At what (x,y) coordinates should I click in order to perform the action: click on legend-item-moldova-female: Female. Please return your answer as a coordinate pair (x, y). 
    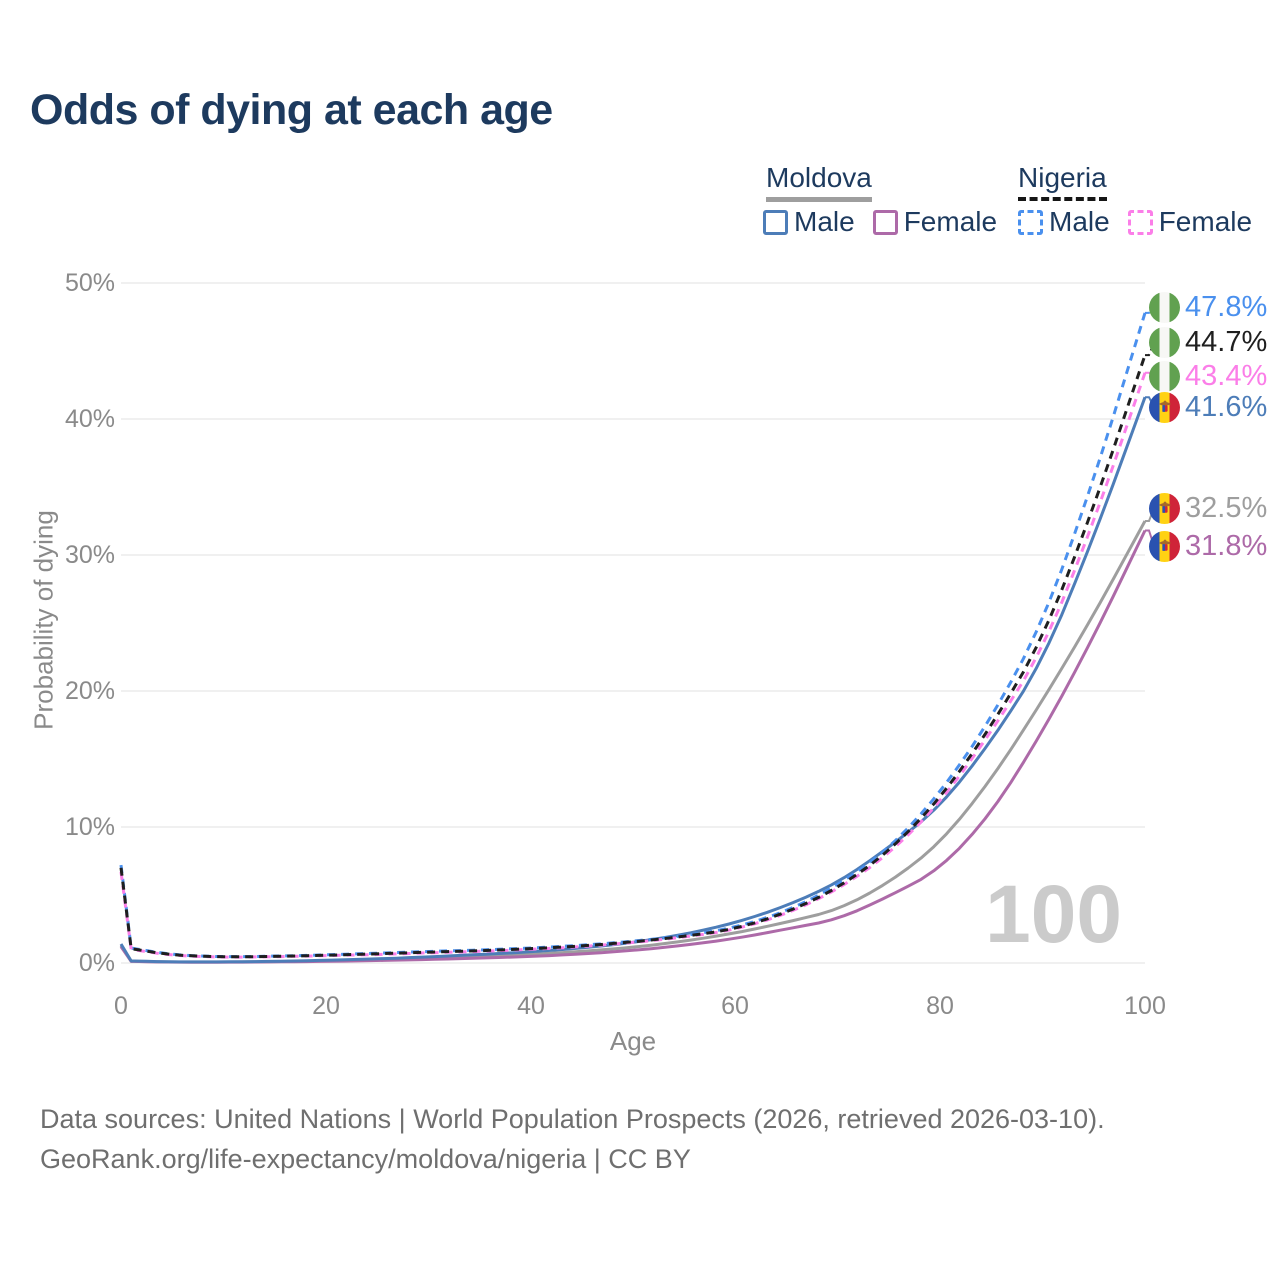
    Looking at the image, I should click on (935, 222).